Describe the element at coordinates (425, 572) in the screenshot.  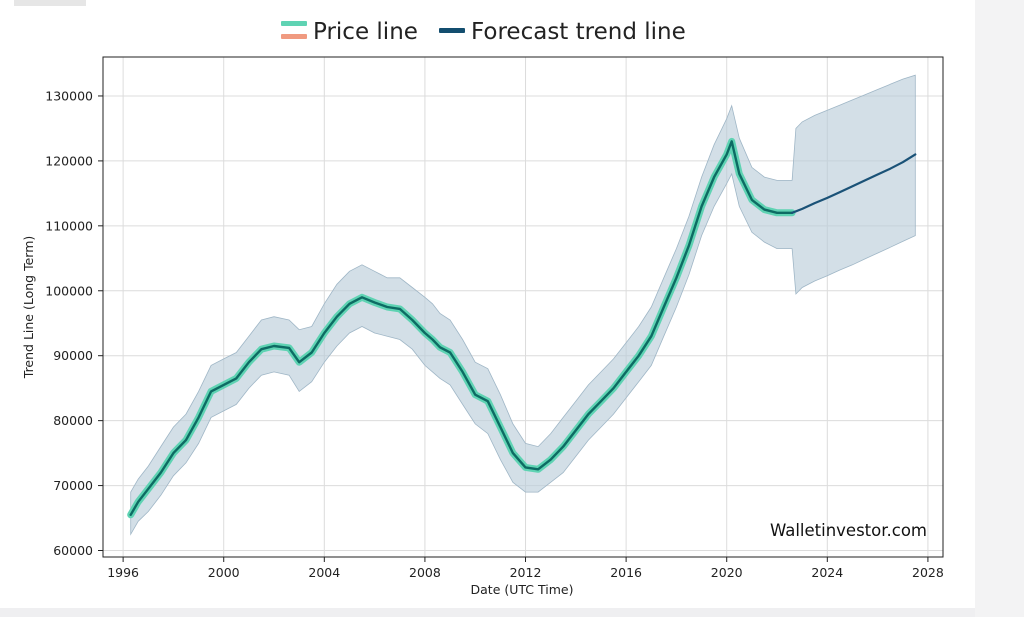
I see `x-tick-label: 2008` at that location.